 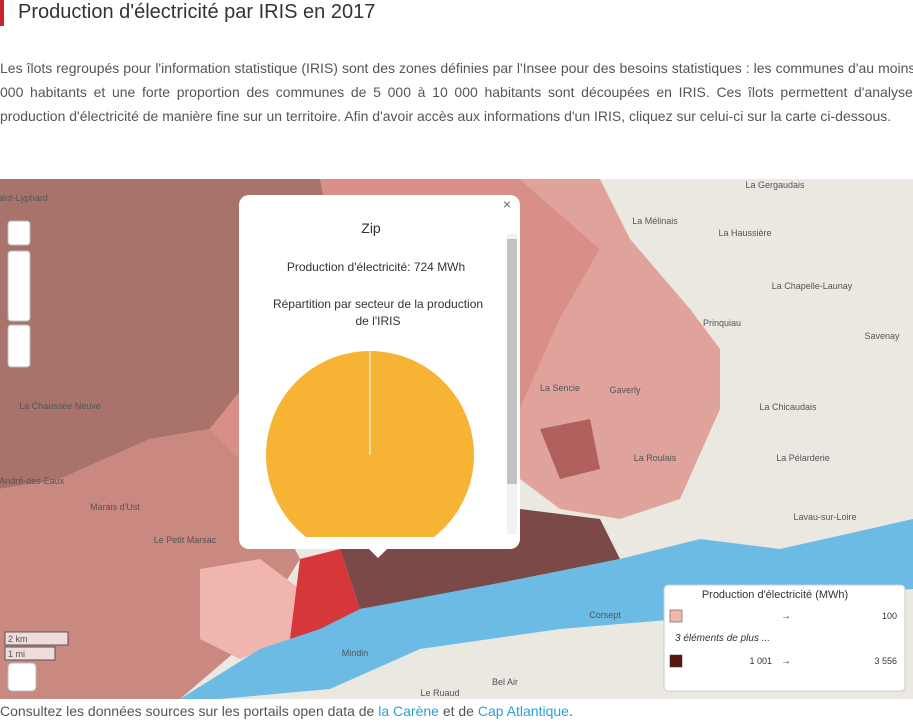 I want to click on legend, so click(x=784, y=638).